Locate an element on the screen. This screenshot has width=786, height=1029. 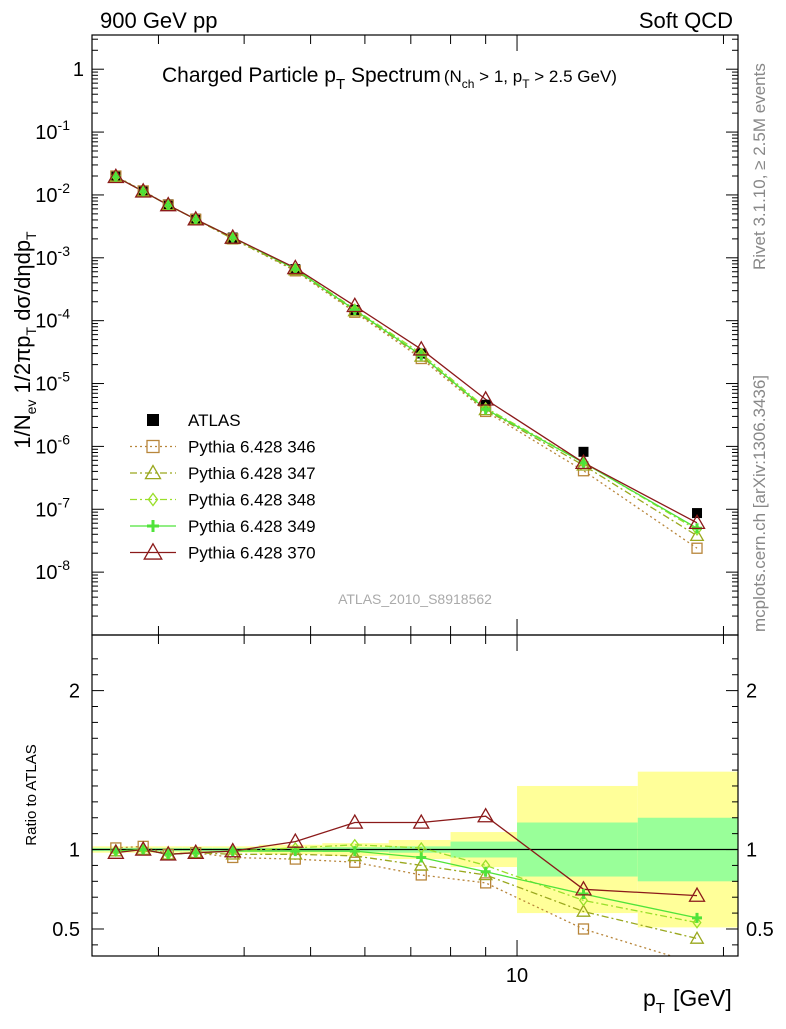
legend-entry-p346: Pythia 6.428 346 is located at coordinates (223, 447).